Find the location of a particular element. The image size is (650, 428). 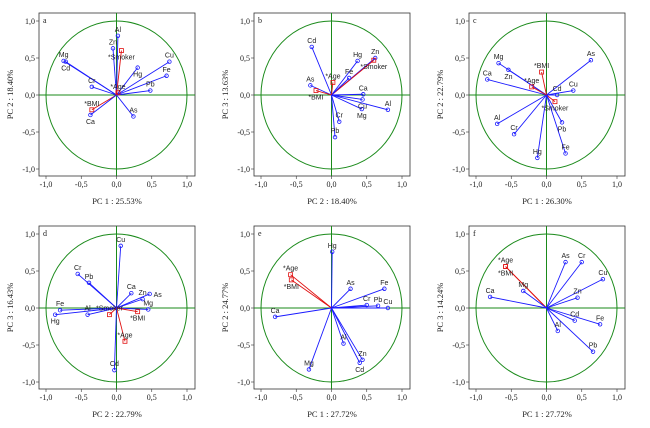

variable-label: Mg is located at coordinates (64, 55).